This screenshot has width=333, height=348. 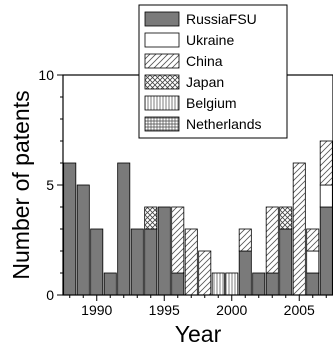 I want to click on y-axis: 0 5 10, so click(x=50, y=185).